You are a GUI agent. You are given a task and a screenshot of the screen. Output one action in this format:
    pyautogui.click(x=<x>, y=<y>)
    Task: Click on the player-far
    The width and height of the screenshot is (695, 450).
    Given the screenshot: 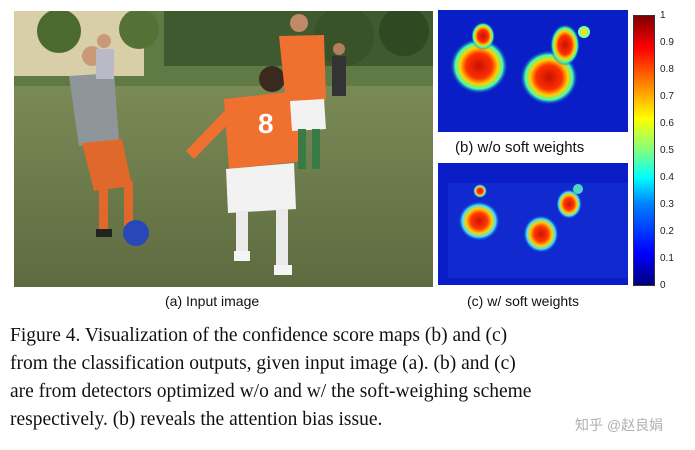 What is the action you would take?
    pyautogui.click(x=339, y=69)
    